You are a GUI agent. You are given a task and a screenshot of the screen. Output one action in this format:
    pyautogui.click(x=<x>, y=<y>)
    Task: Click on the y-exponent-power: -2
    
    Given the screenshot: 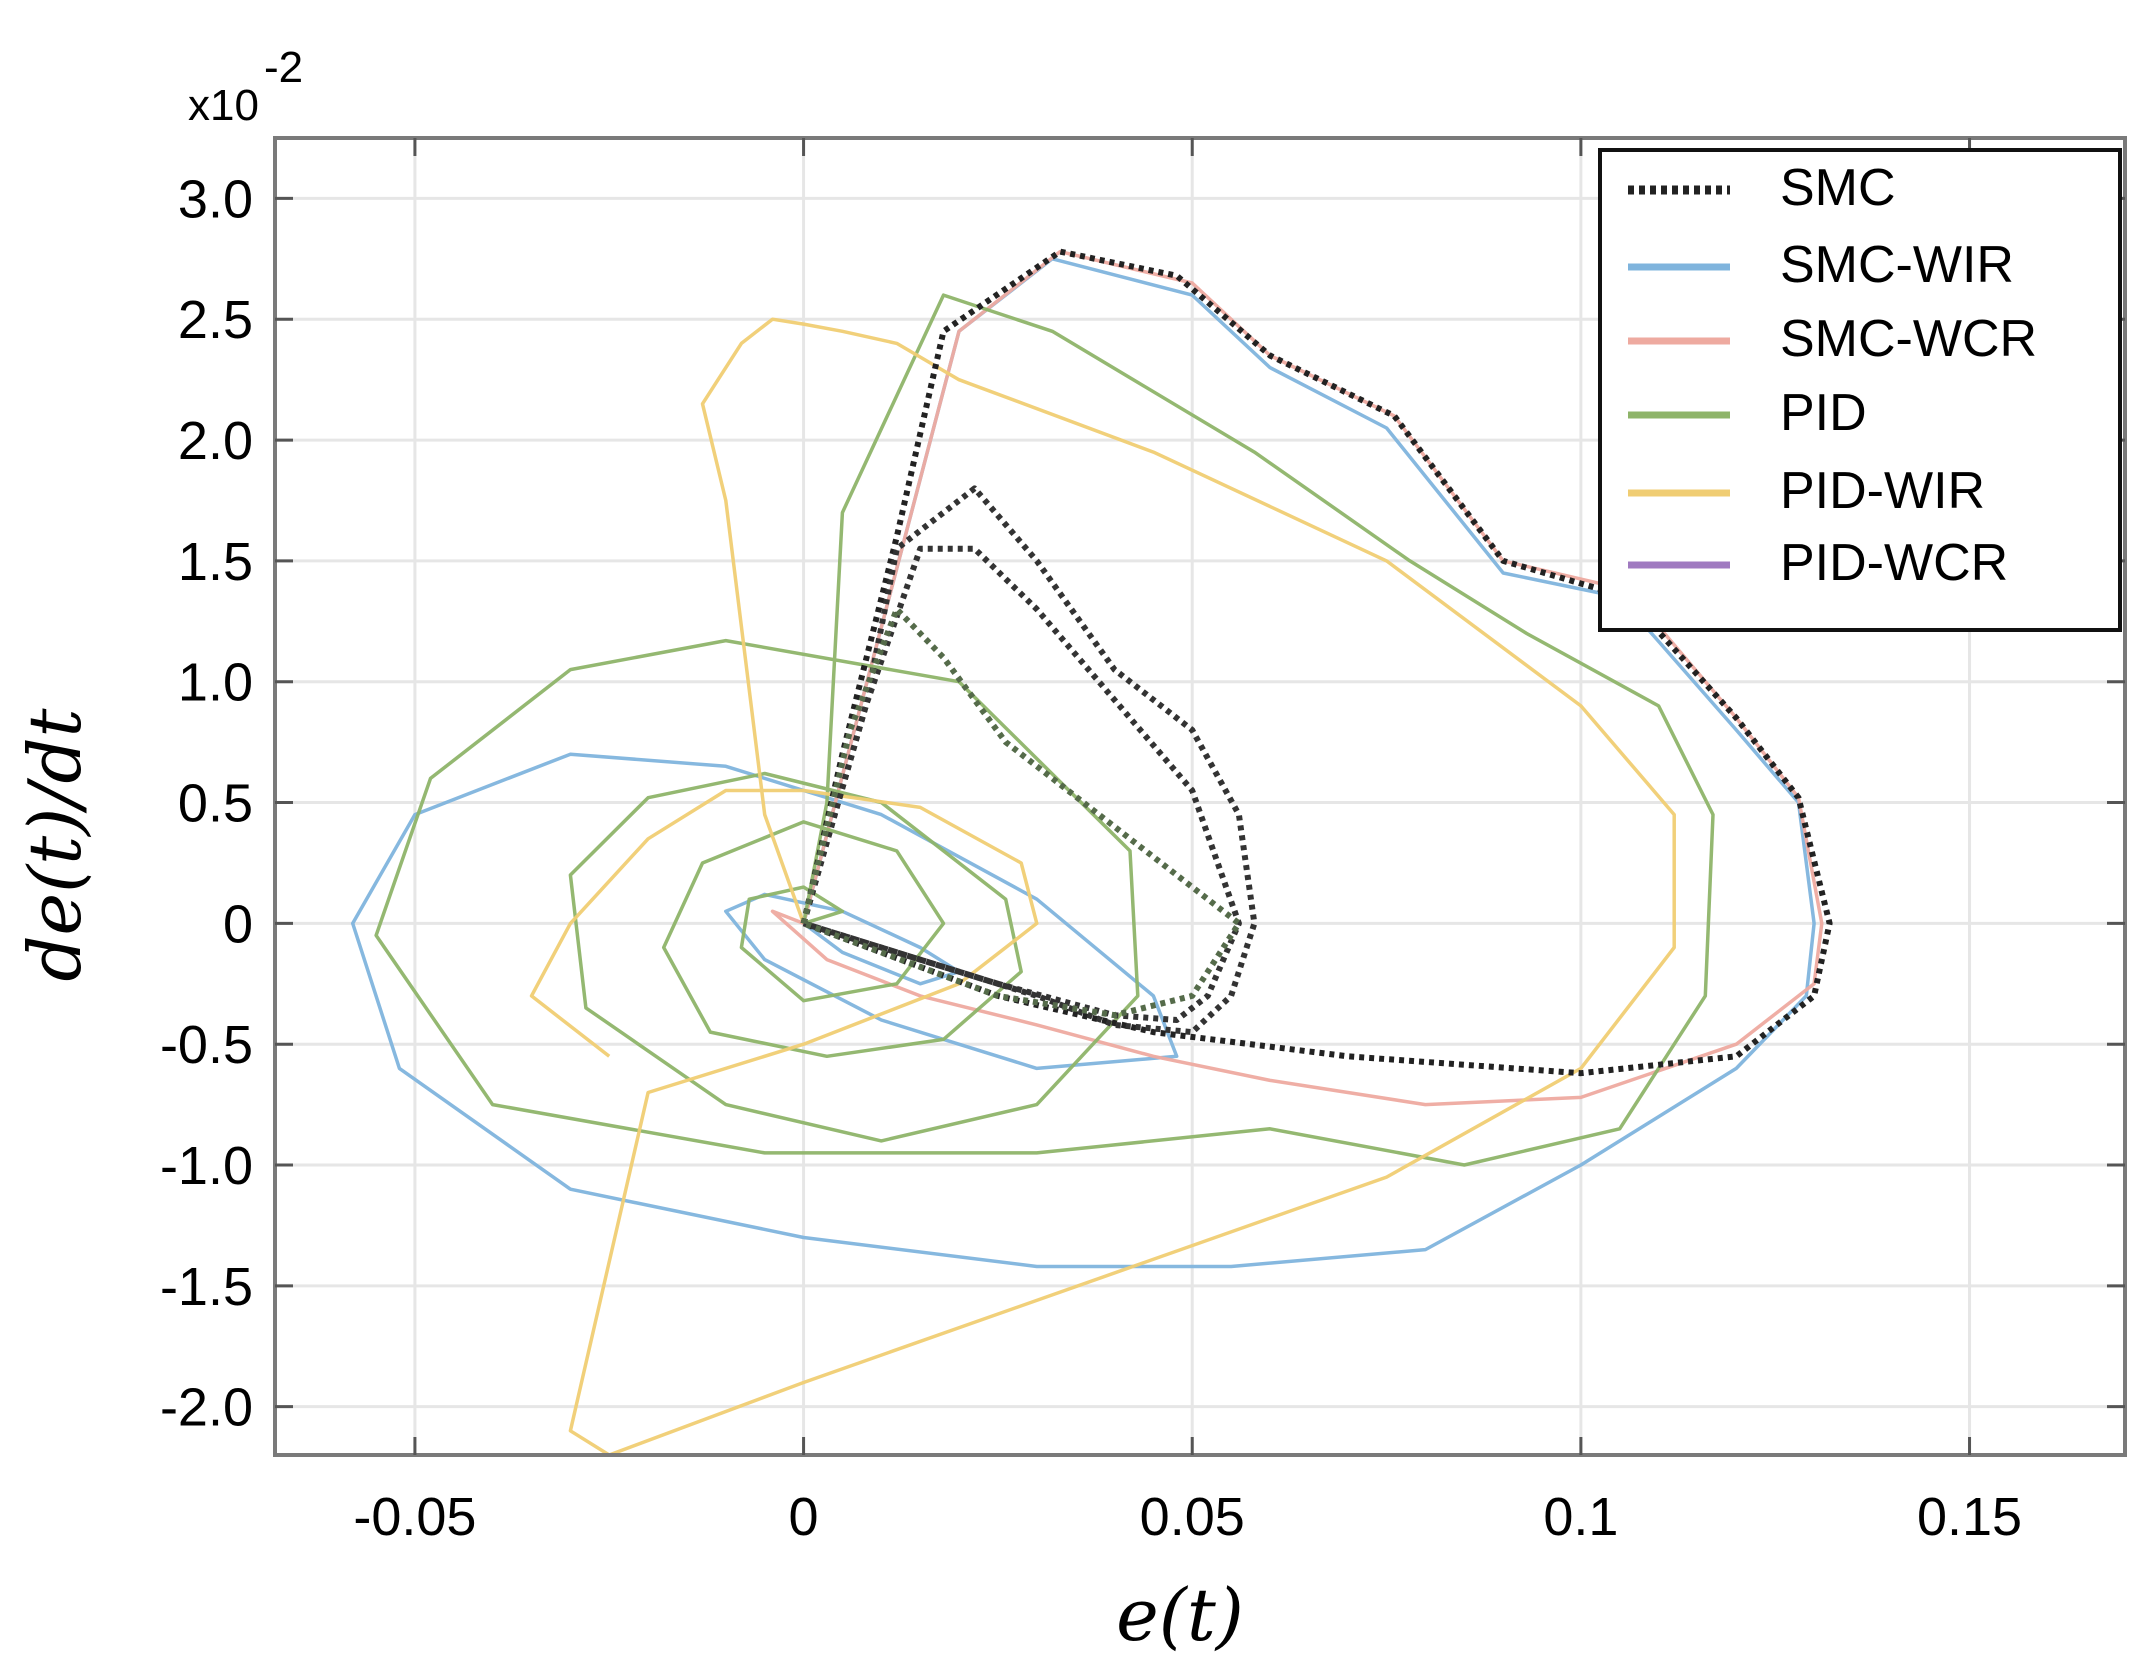 What is the action you would take?
    pyautogui.click(x=283, y=67)
    